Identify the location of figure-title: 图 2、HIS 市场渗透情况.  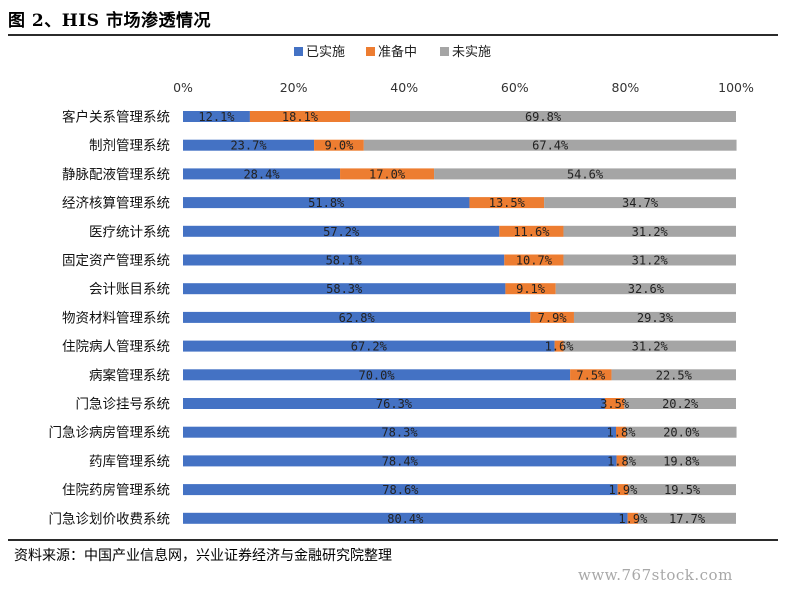
(109, 21).